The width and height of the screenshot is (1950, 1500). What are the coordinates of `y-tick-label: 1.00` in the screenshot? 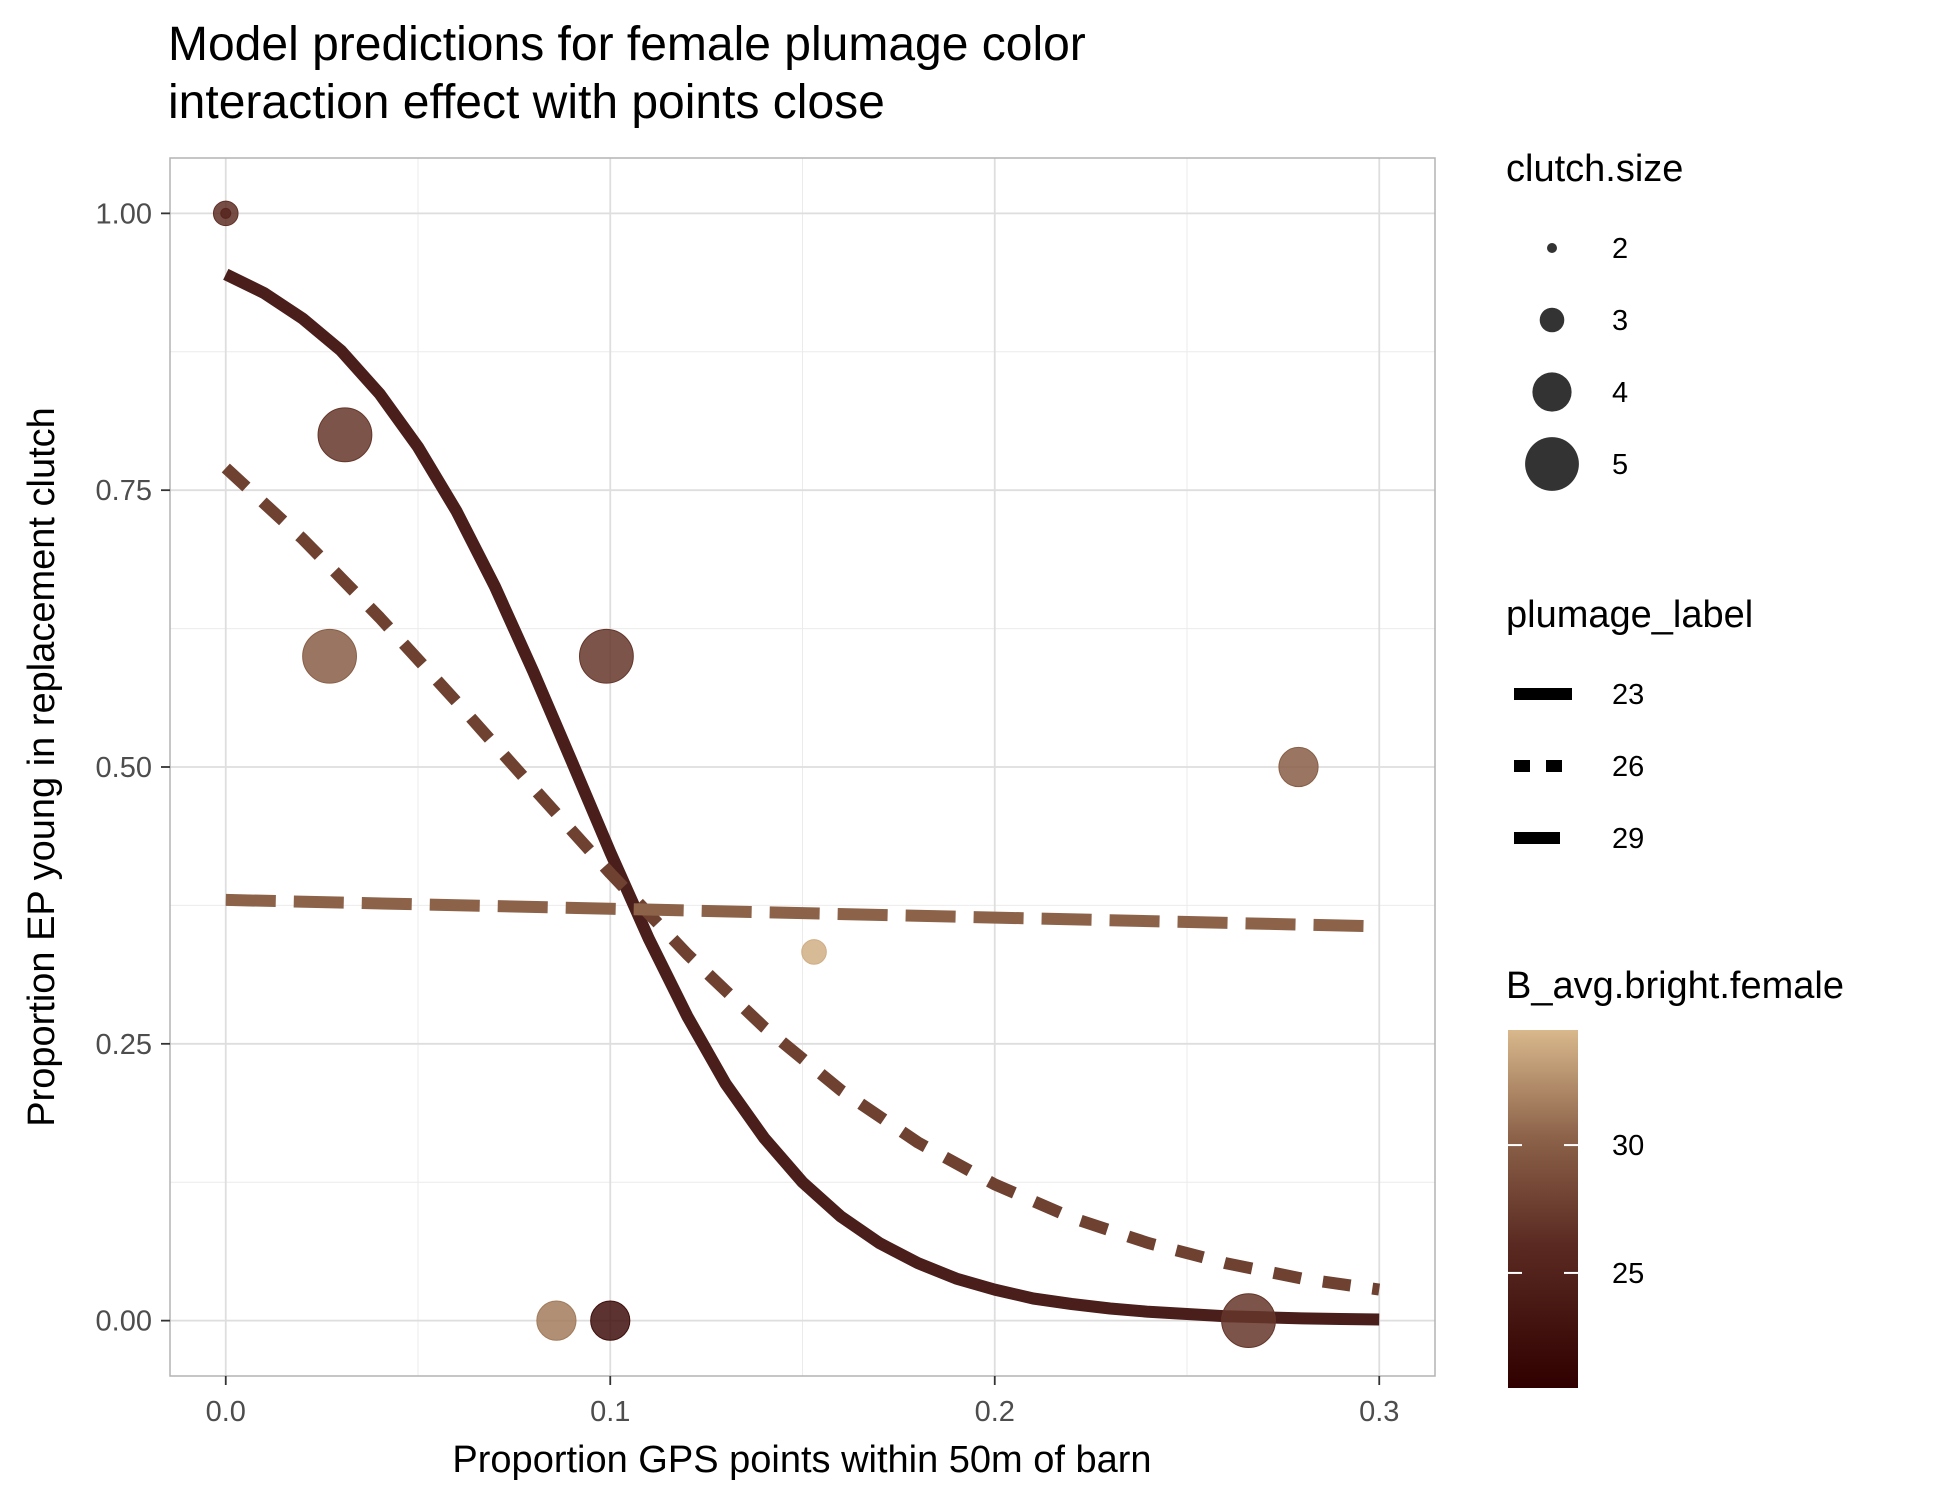 It's located at (124, 214).